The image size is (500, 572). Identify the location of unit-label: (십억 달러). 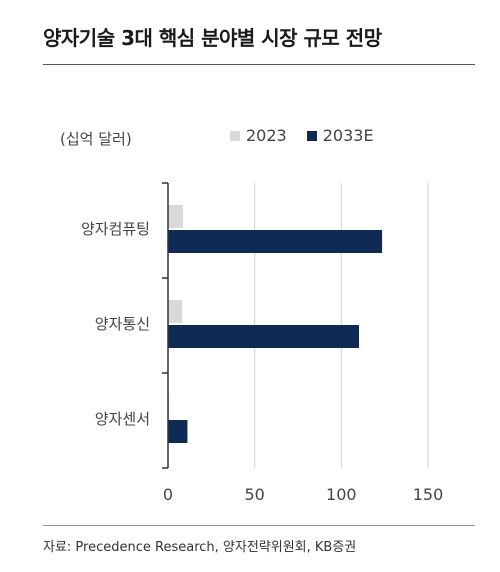
(96, 139).